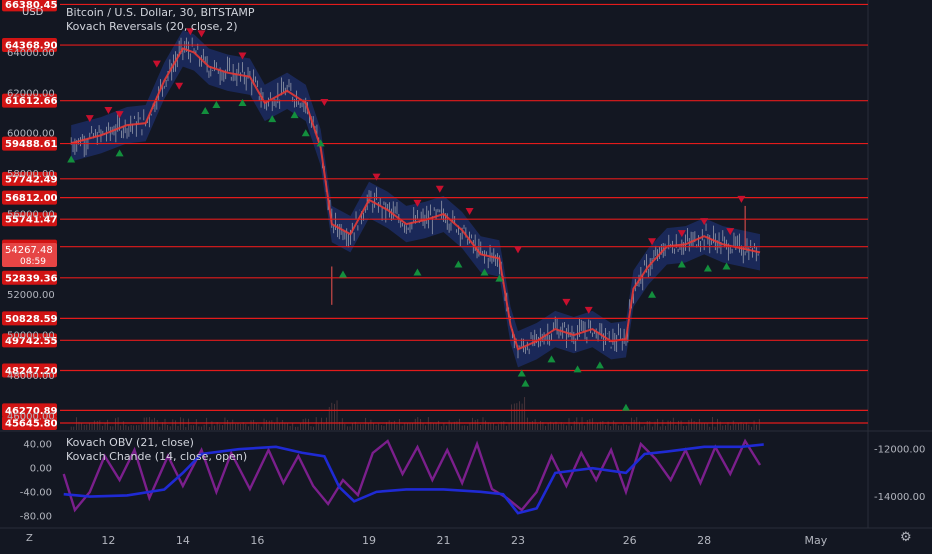 The image size is (932, 554). I want to click on level-label: 45645.80, so click(31, 424).